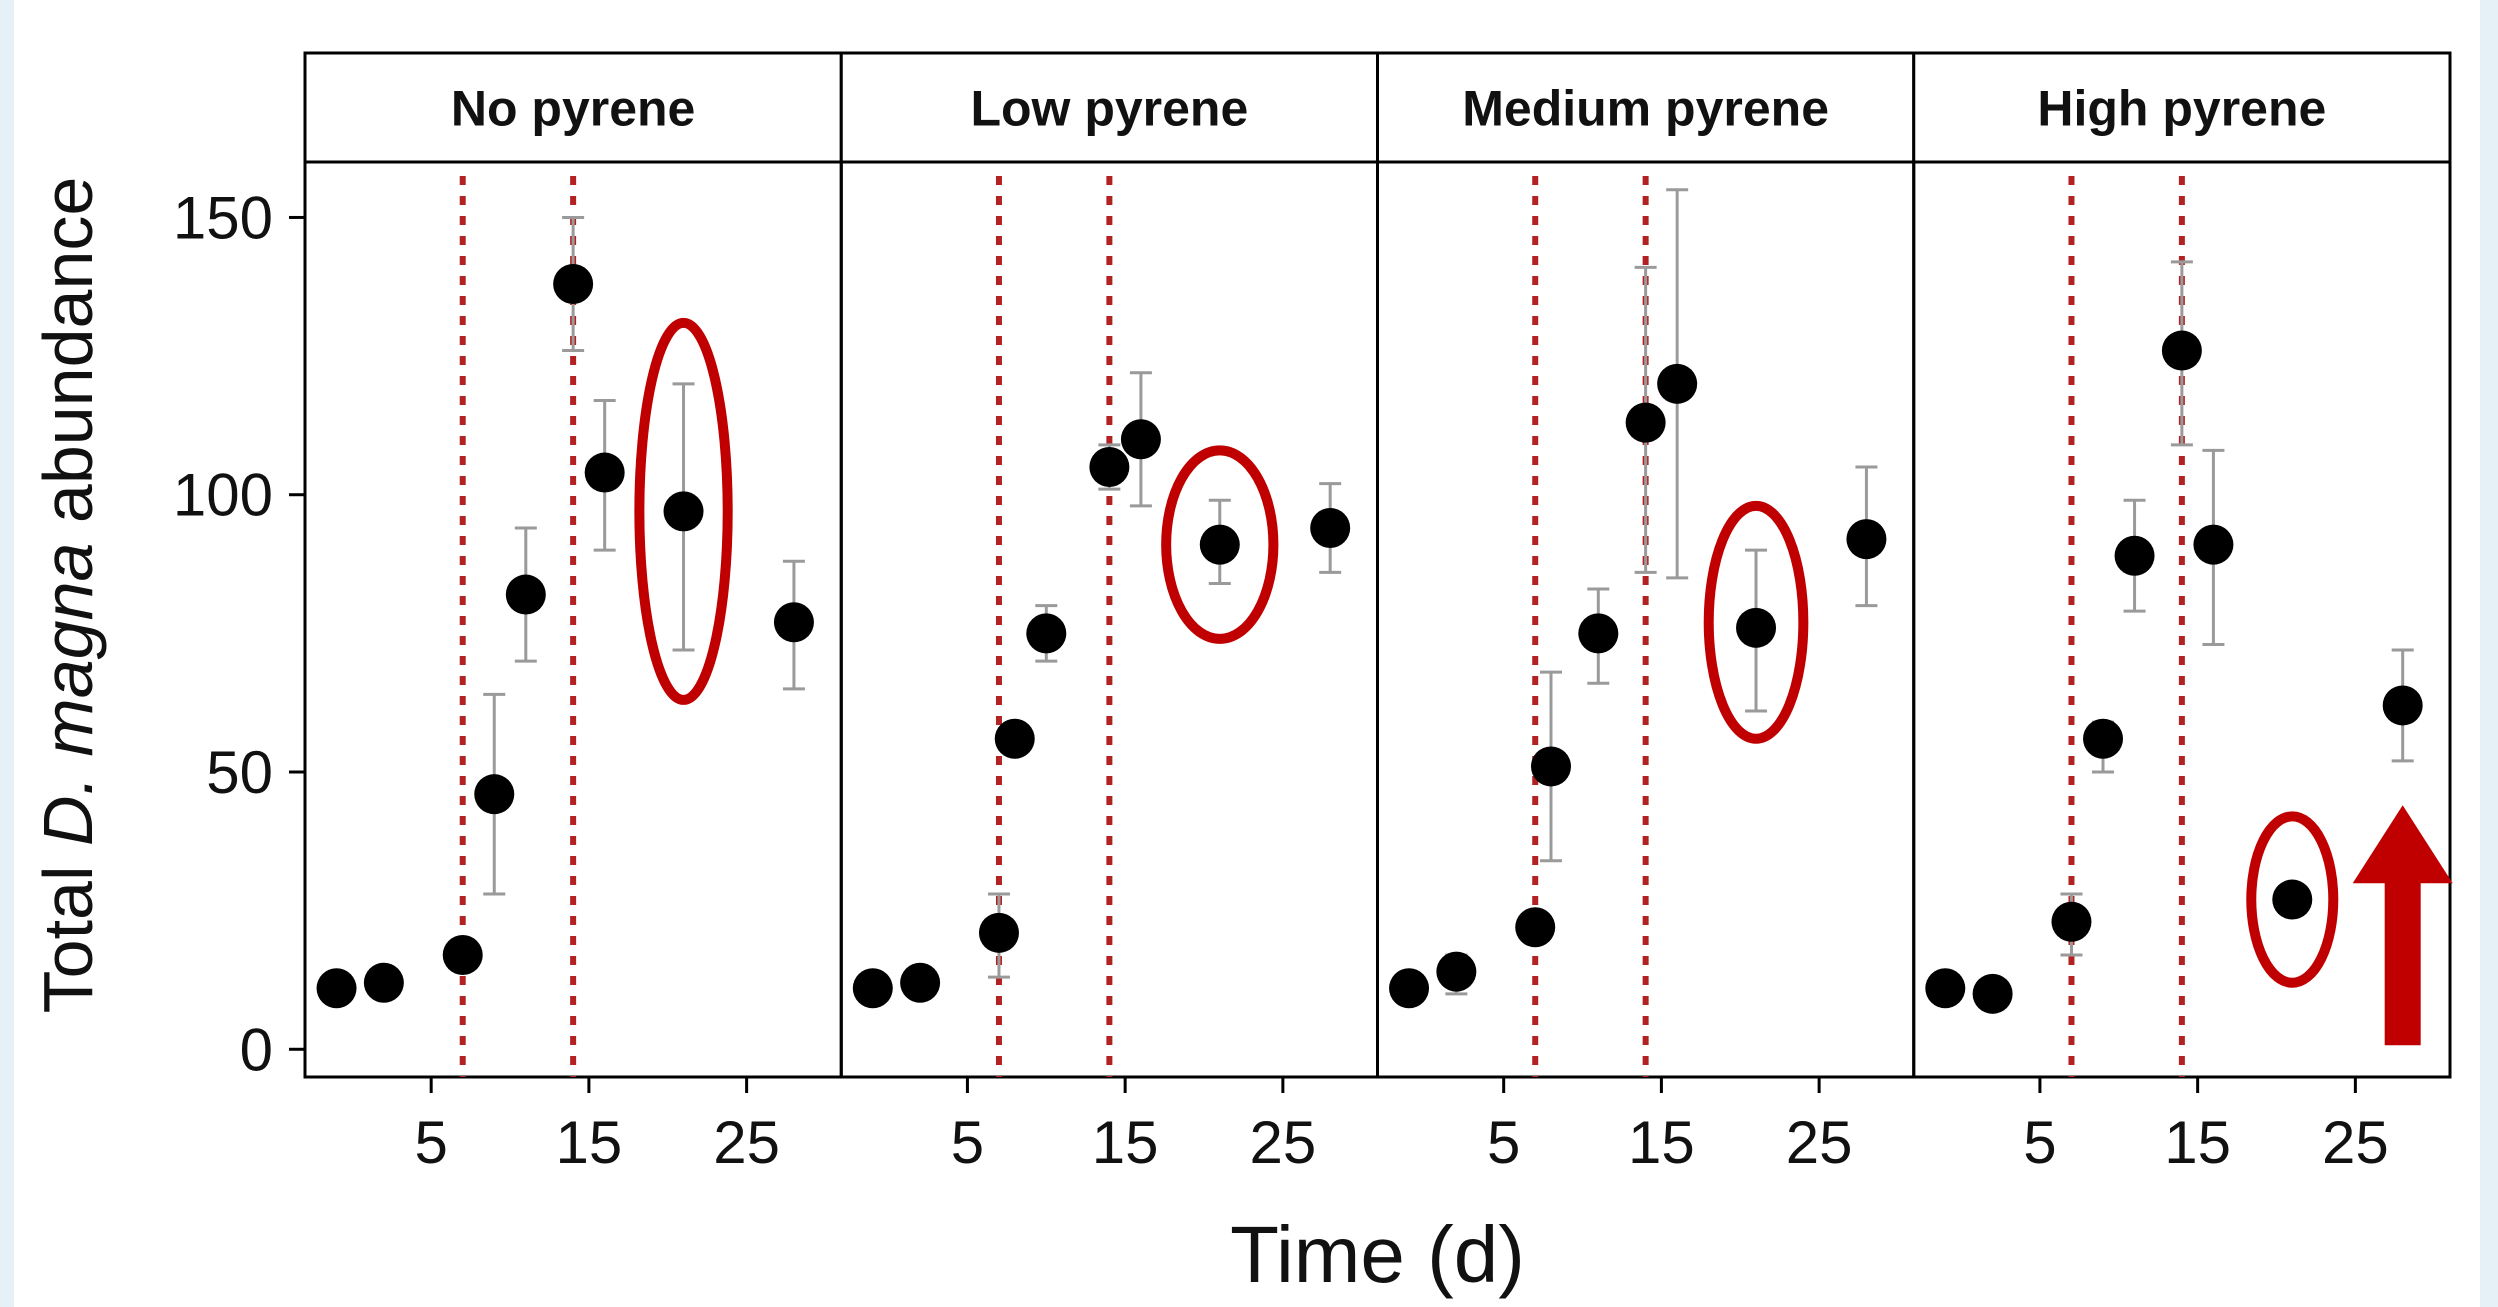 This screenshot has width=2498, height=1307. I want to click on y-tick-label: 0, so click(256, 1049).